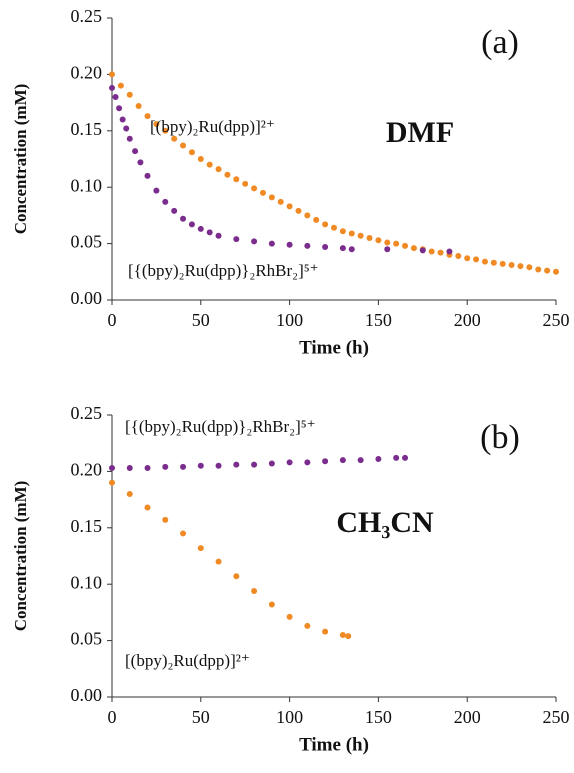  What do you see at coordinates (220, 426) in the screenshot?
I see `series-label: [{(bpy)₂Ru(dpp)}₂RhBr₂]⁵⁺` at bounding box center [220, 426].